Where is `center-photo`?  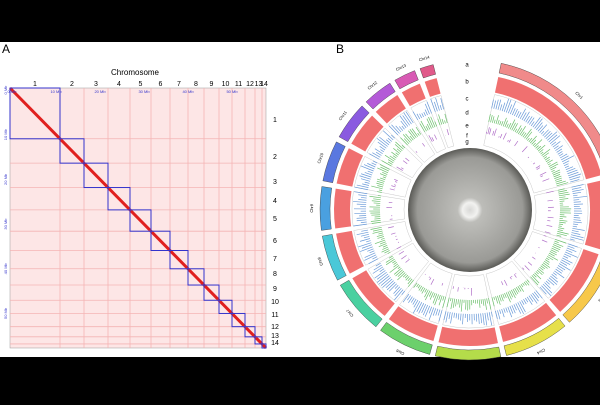 center-photo is located at coordinates (470, 210).